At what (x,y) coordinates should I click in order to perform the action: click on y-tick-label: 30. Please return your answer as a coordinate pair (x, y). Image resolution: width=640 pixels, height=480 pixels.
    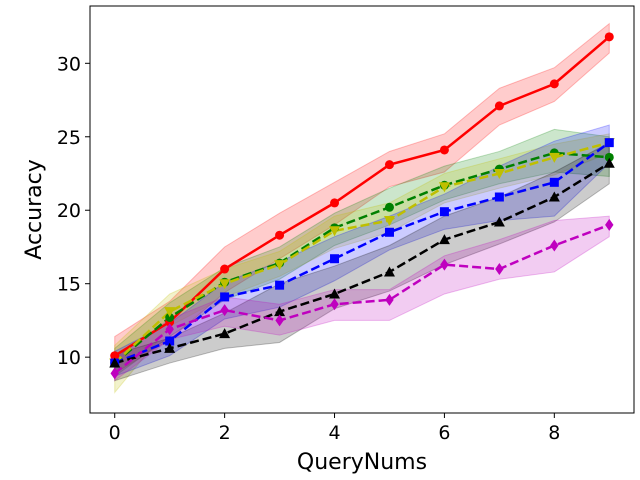
    Looking at the image, I should click on (69, 64).